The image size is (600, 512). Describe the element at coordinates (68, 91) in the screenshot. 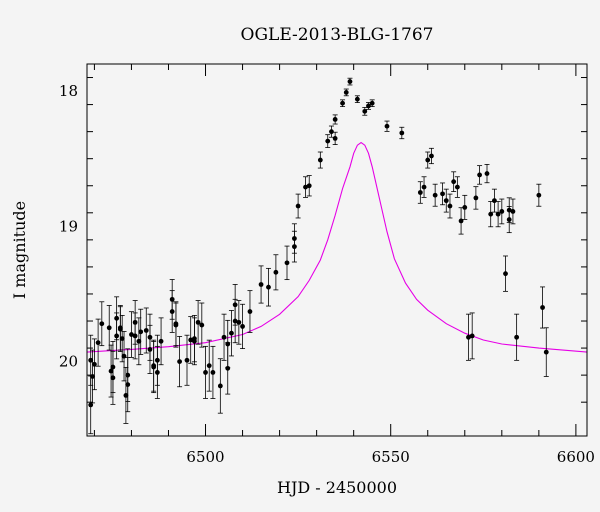

I see `y-tick-label: 18` at that location.